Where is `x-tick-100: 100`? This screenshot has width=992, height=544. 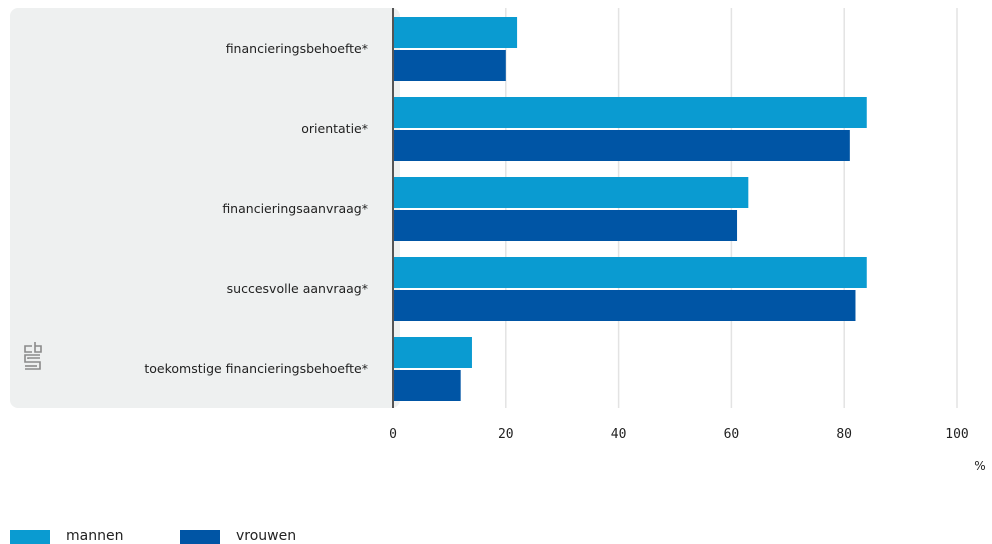
x-tick-100: 100 is located at coordinates (956, 434).